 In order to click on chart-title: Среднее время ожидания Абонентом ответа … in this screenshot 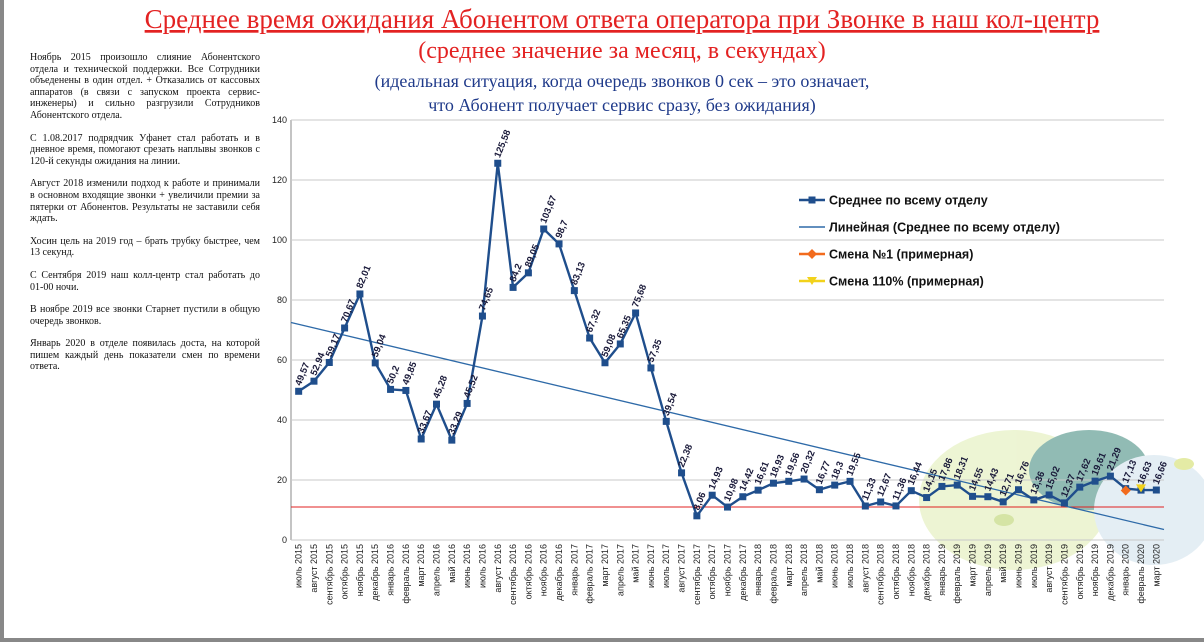, I will do `click(622, 19)`.